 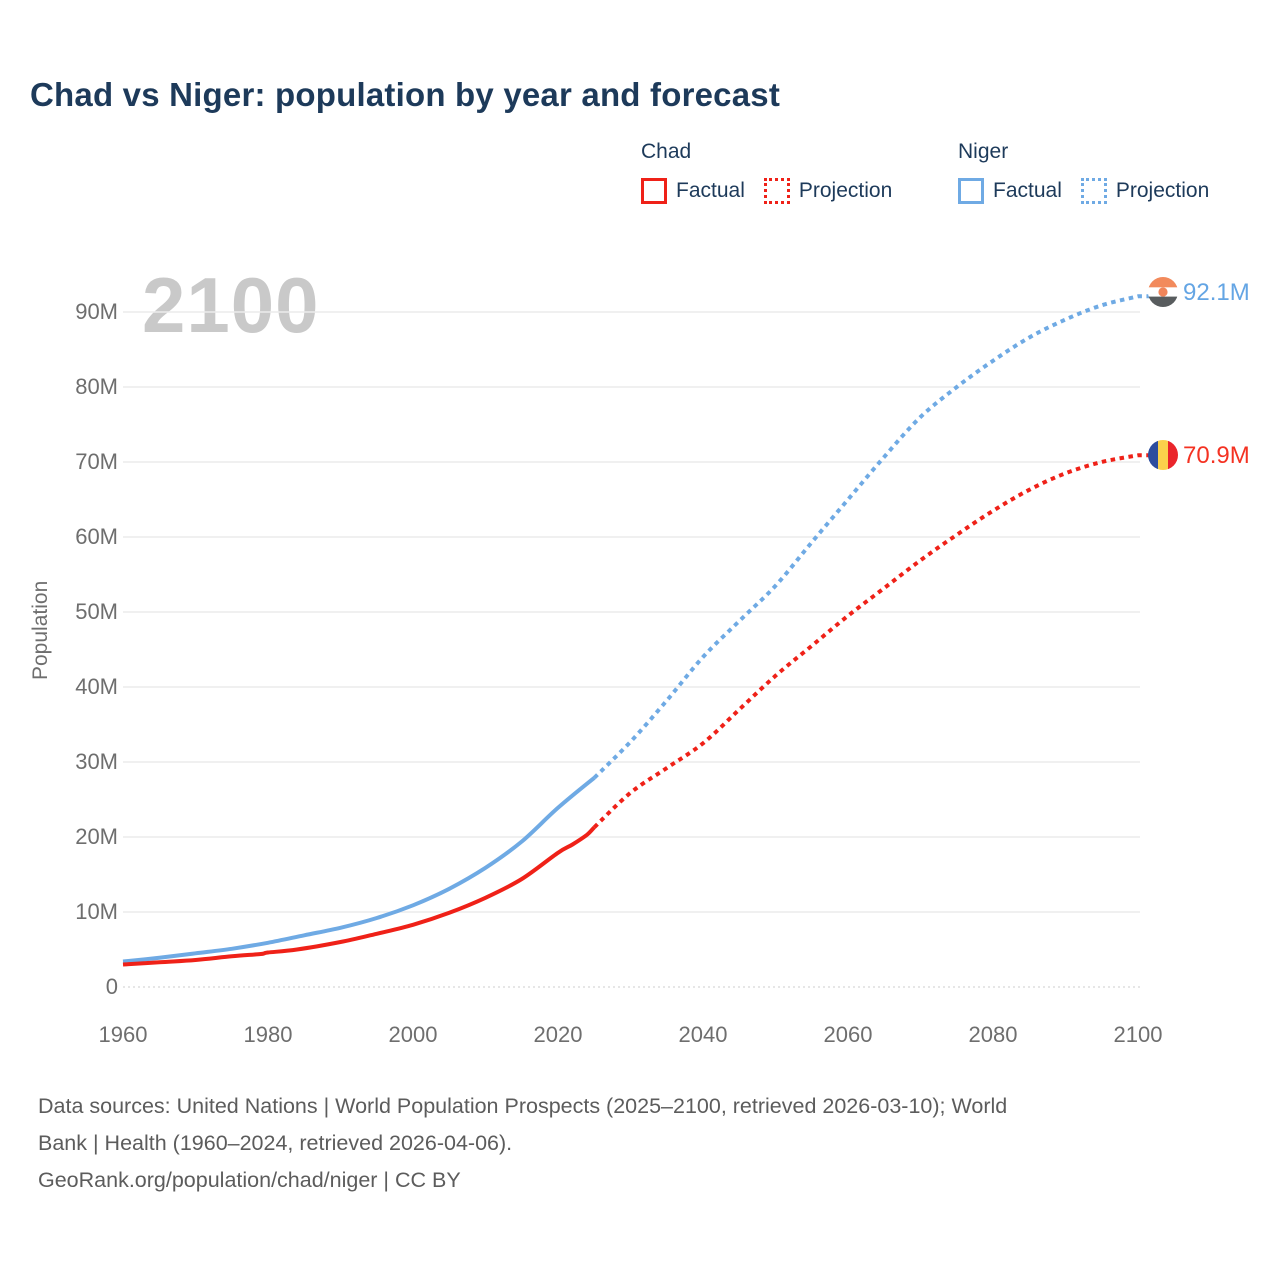 I want to click on y-tick-label: 70M, so click(x=96, y=461).